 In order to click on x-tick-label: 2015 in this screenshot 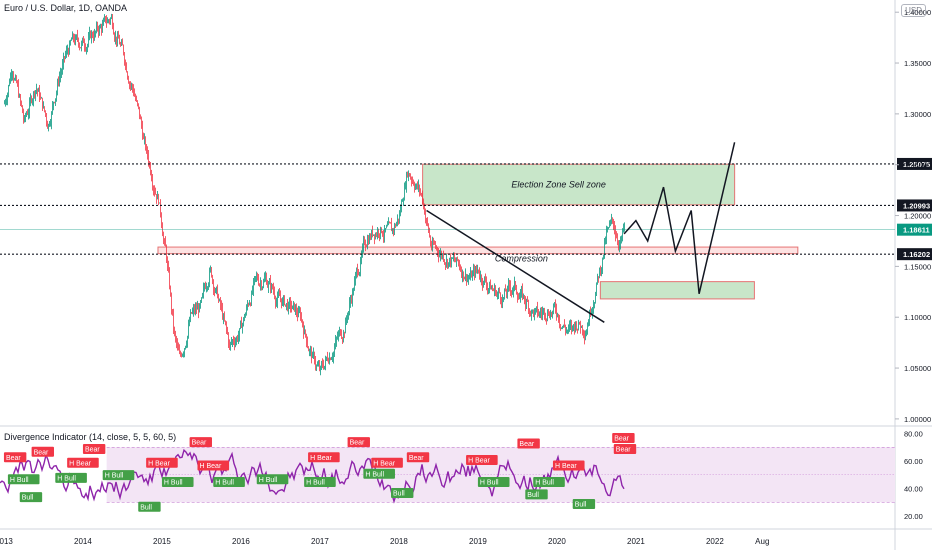, I will do `click(162, 541)`.